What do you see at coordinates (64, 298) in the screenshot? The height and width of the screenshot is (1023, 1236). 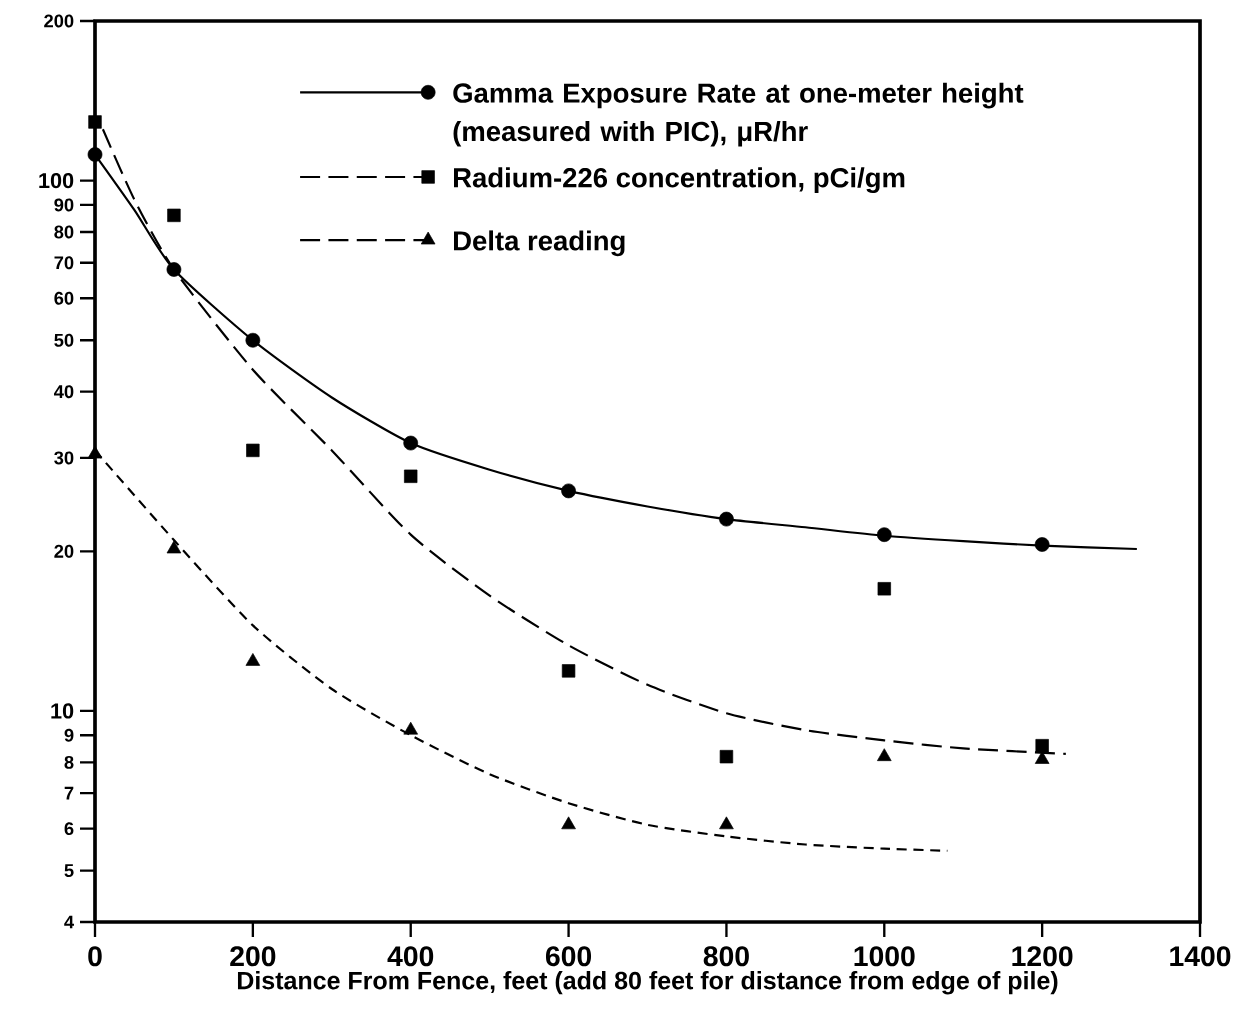 I see `y-tick-label: 60` at bounding box center [64, 298].